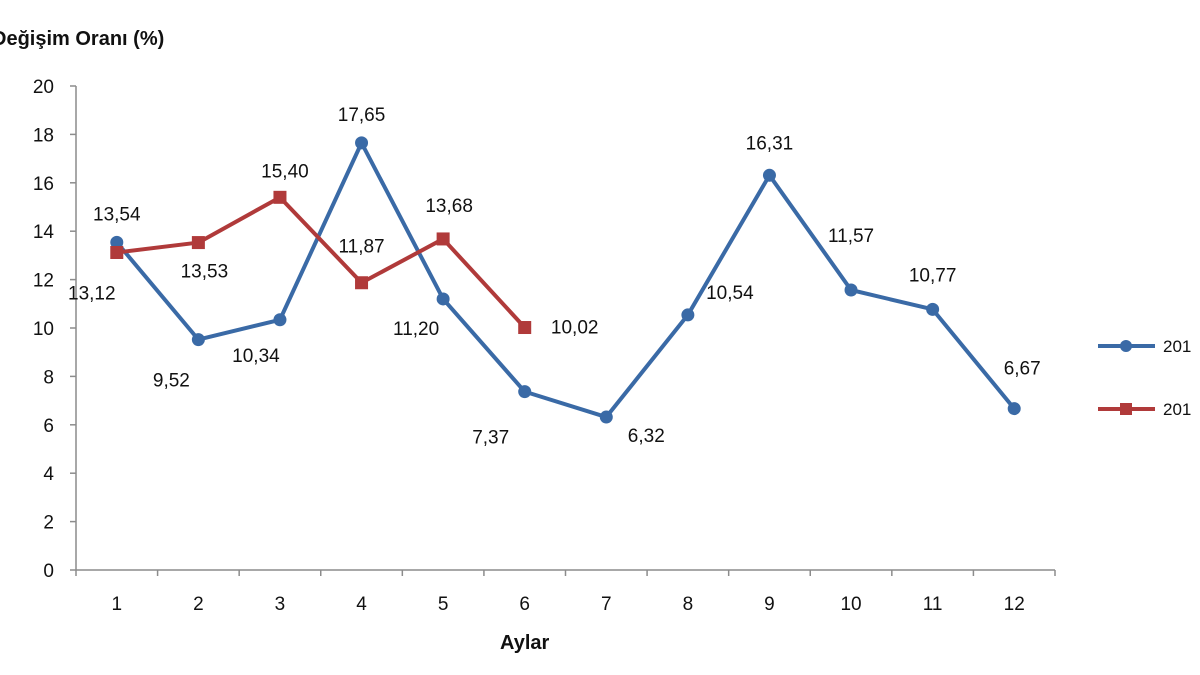  I want to click on y-tick-label: 16, so click(43, 184).